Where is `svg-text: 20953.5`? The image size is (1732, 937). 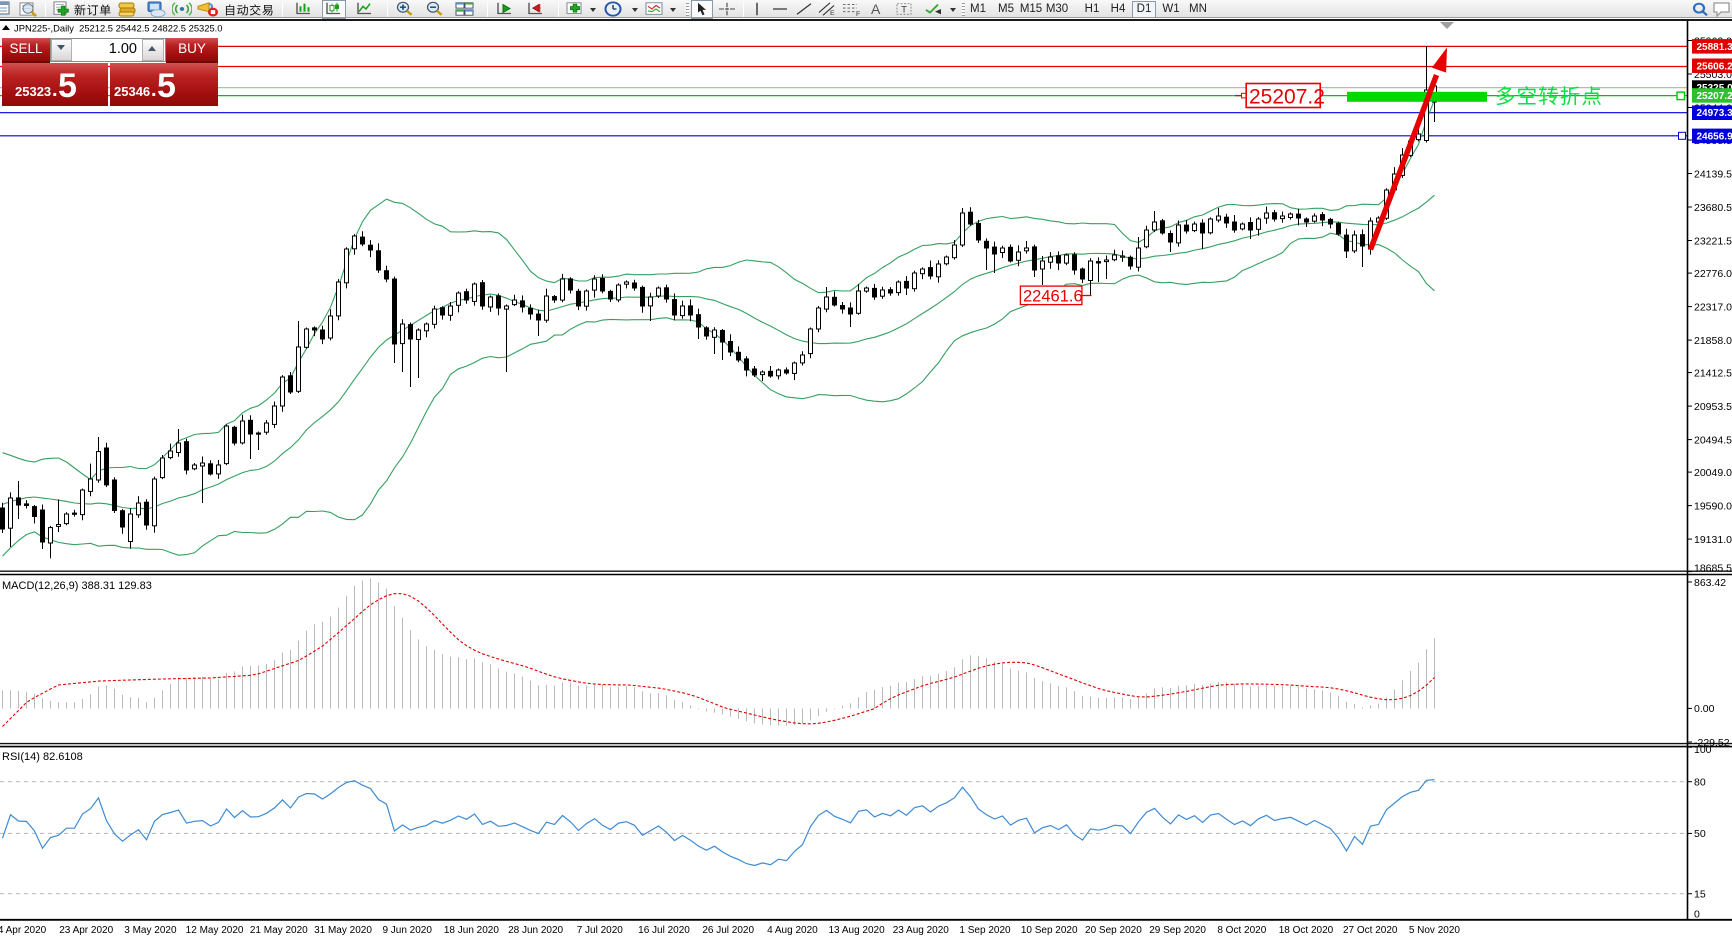 svg-text: 20953.5 is located at coordinates (1713, 407).